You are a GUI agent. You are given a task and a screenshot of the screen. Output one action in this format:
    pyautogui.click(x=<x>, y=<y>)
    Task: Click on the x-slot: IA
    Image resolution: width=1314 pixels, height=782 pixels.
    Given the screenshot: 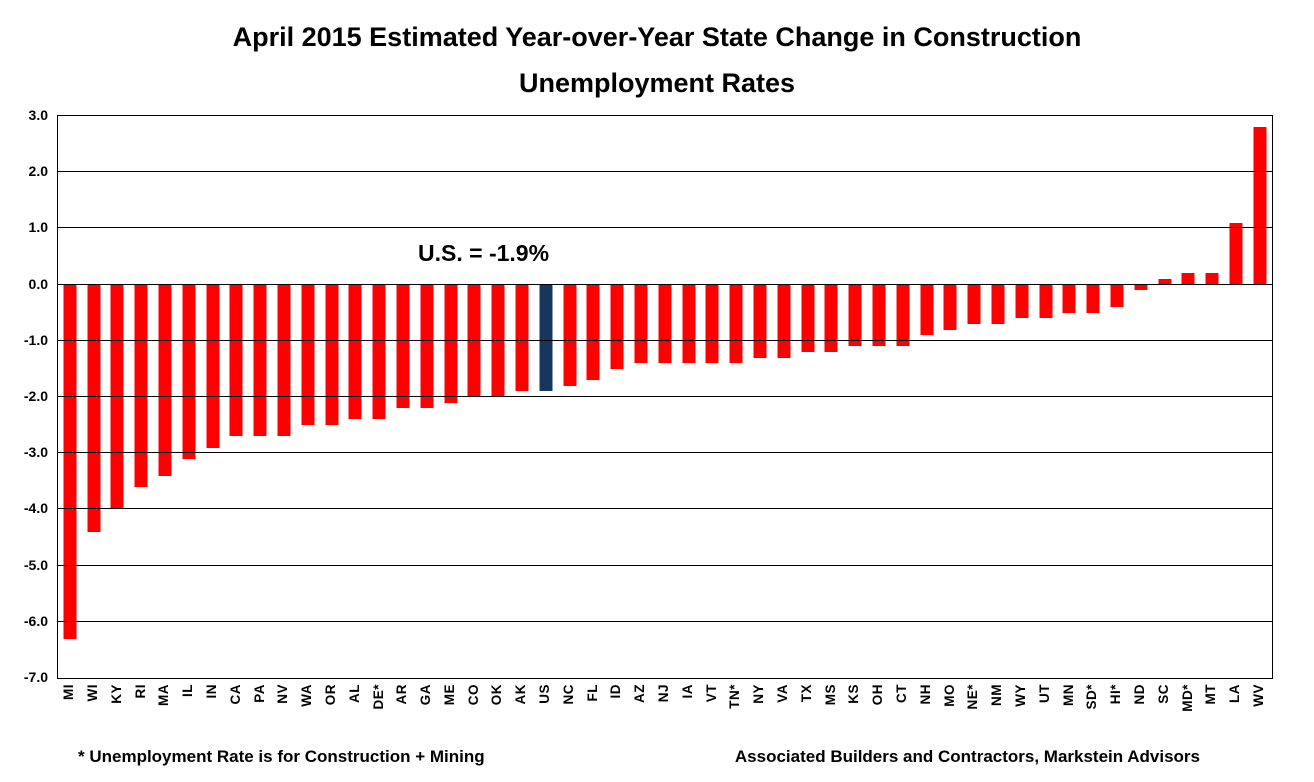 What is the action you would take?
    pyautogui.click(x=688, y=715)
    